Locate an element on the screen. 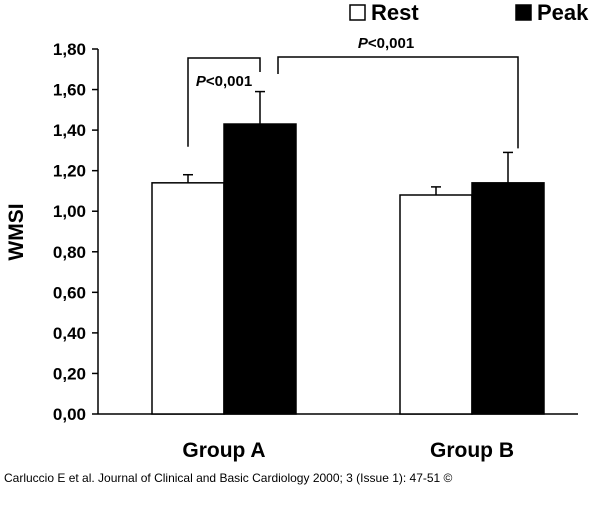 This screenshot has height=527, width=600. y-tick-label: 0,20 is located at coordinates (69, 373).